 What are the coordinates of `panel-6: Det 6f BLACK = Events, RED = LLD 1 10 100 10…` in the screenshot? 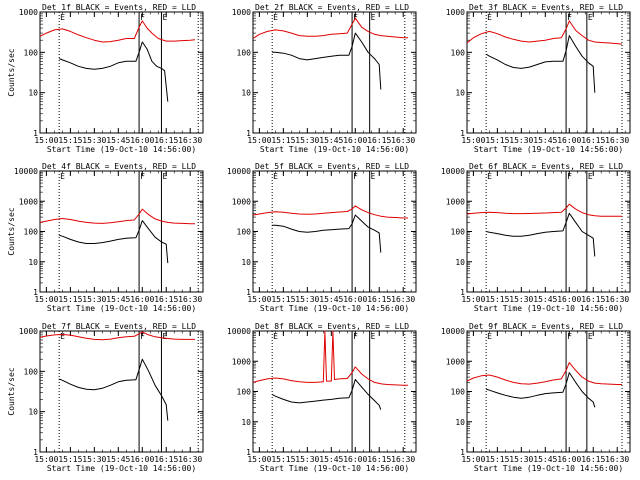 It's located at (536, 237).